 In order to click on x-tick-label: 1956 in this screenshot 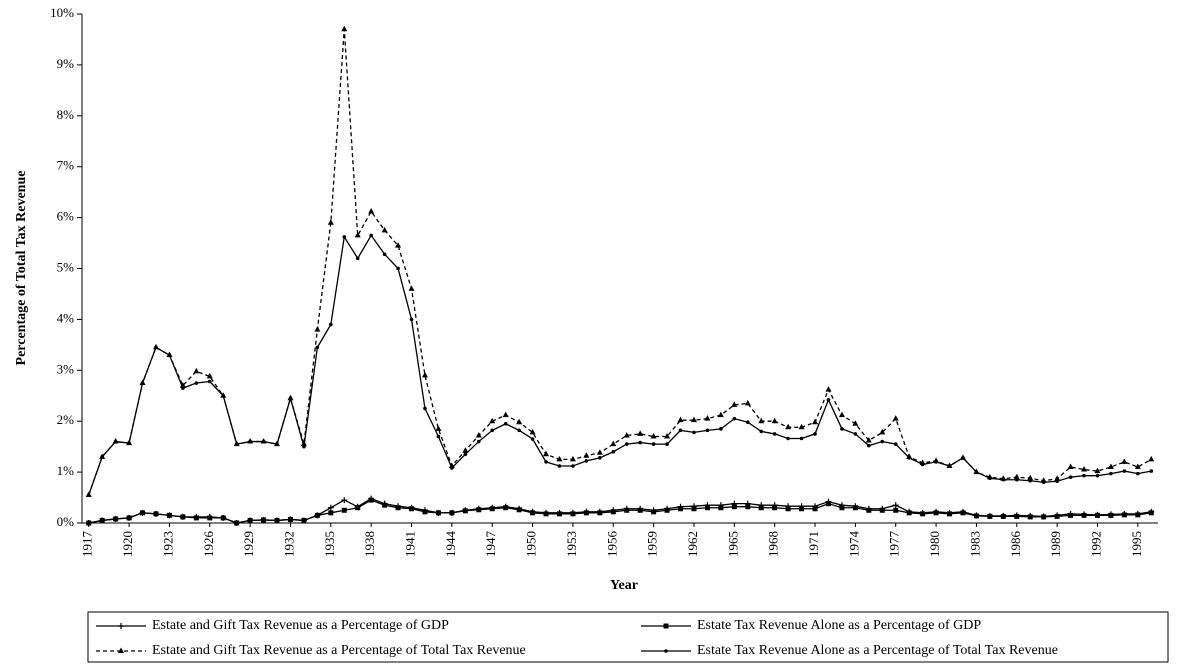, I will do `click(611, 544)`.